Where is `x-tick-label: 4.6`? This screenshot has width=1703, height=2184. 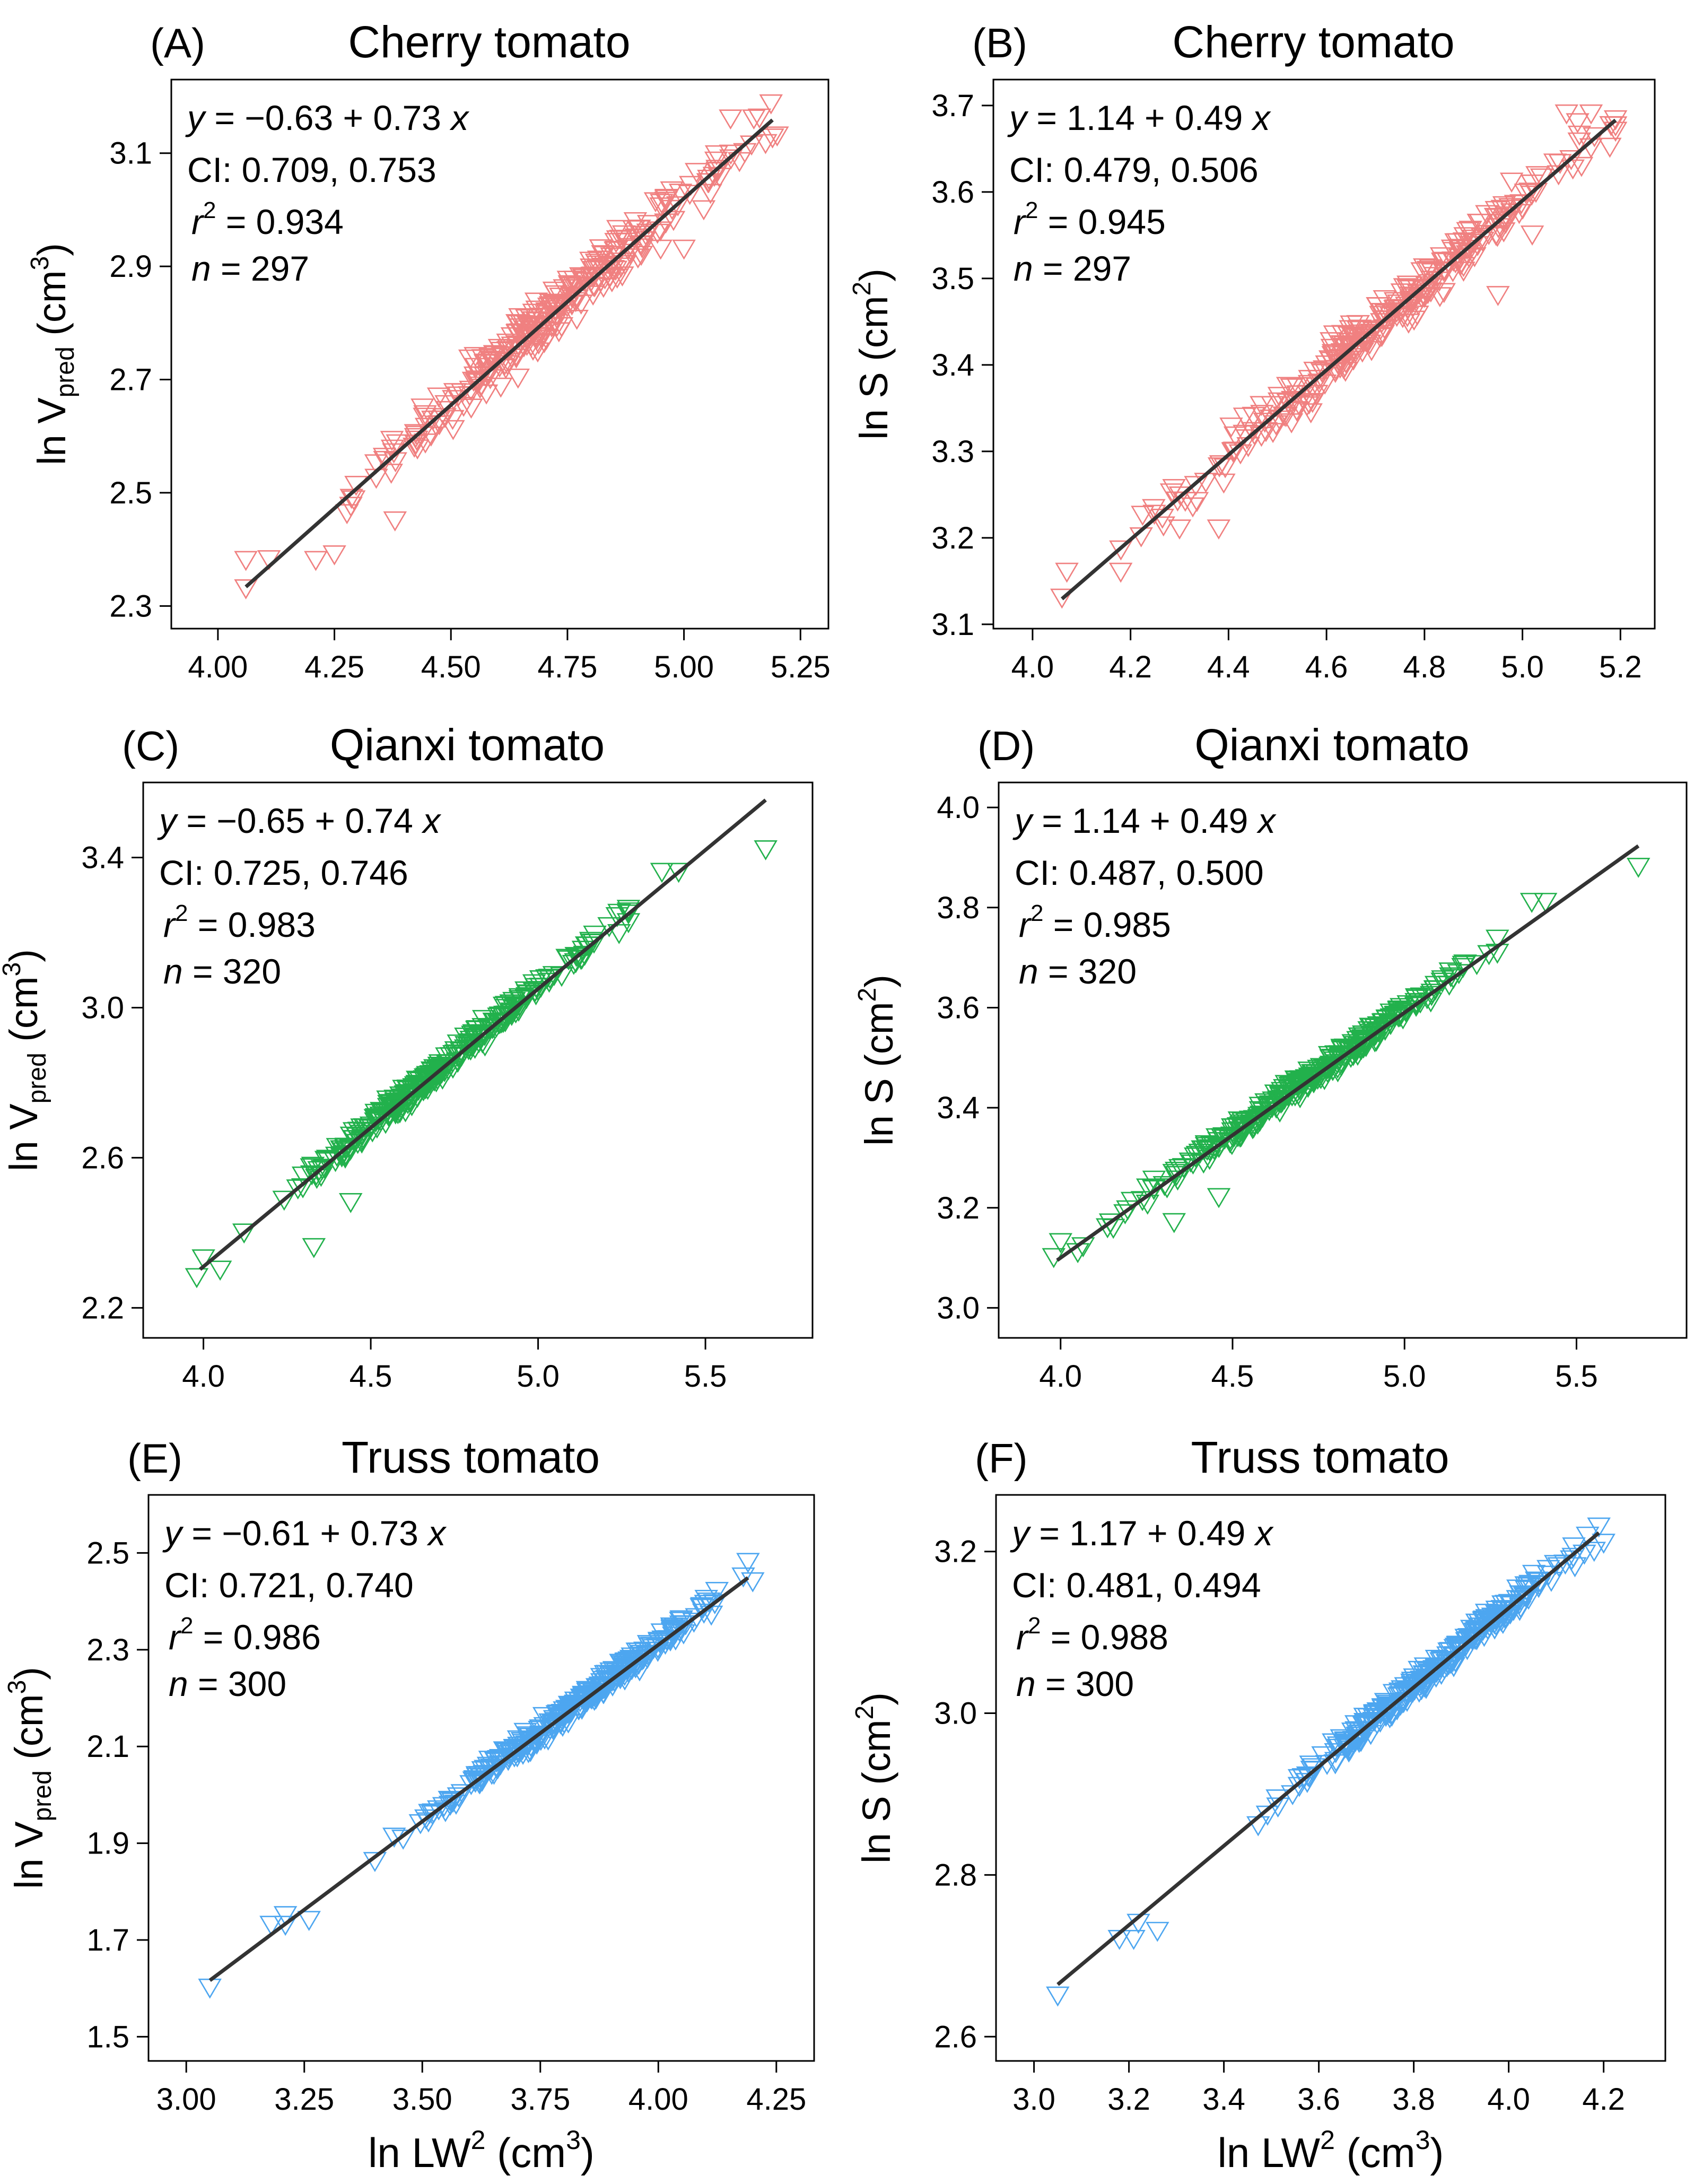 x-tick-label: 4.6 is located at coordinates (1326, 667).